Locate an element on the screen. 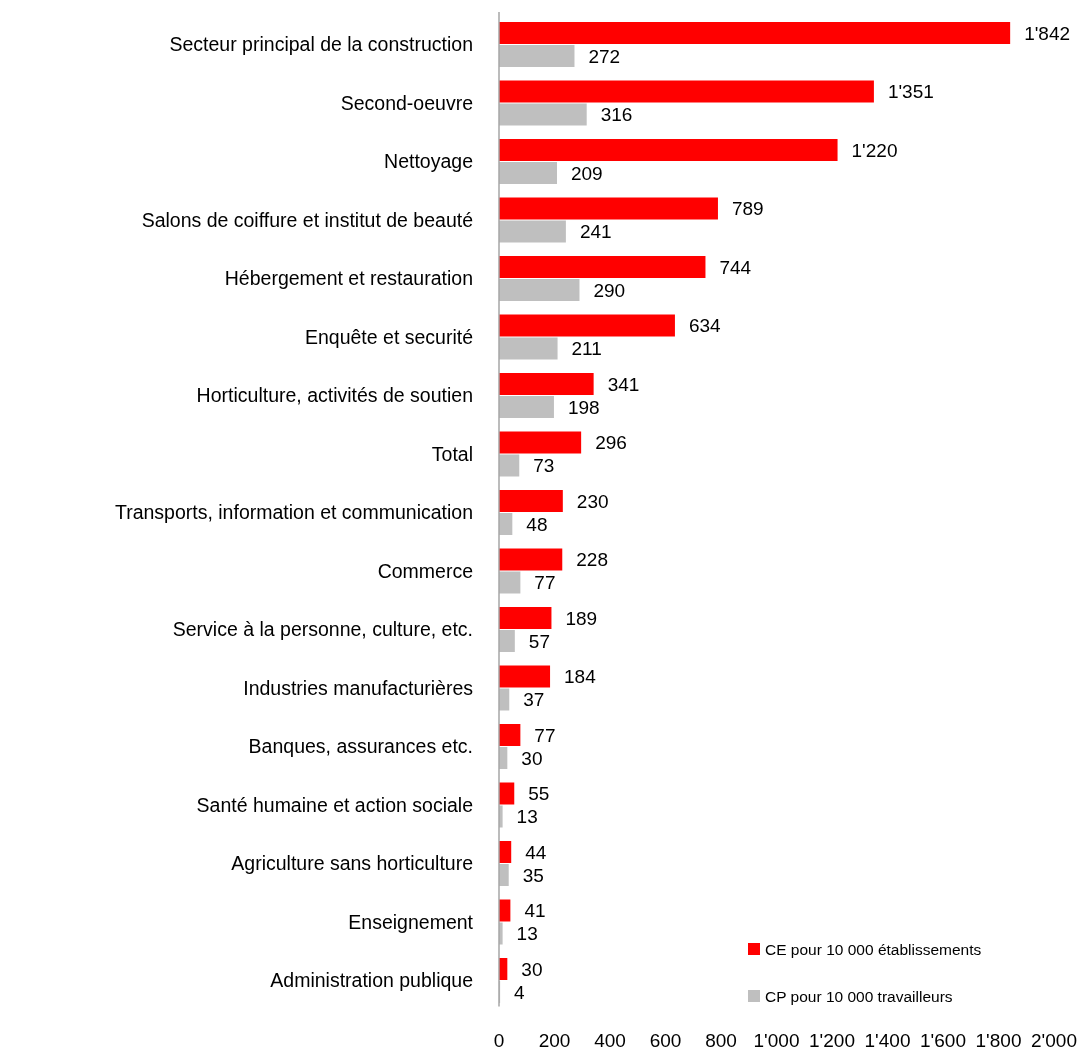 This screenshot has height=1054, width=1083. y-tick-label: Total is located at coordinates (452, 453).